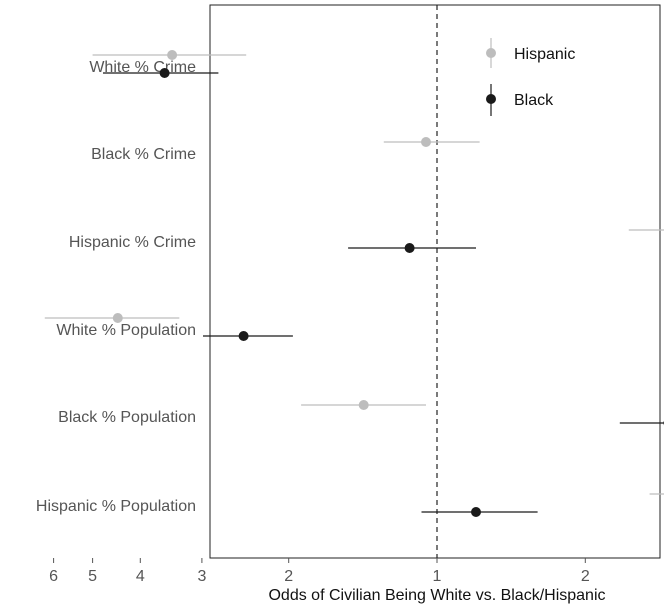 The image size is (664, 604). I want to click on row-label: Black % Population, so click(127, 417).